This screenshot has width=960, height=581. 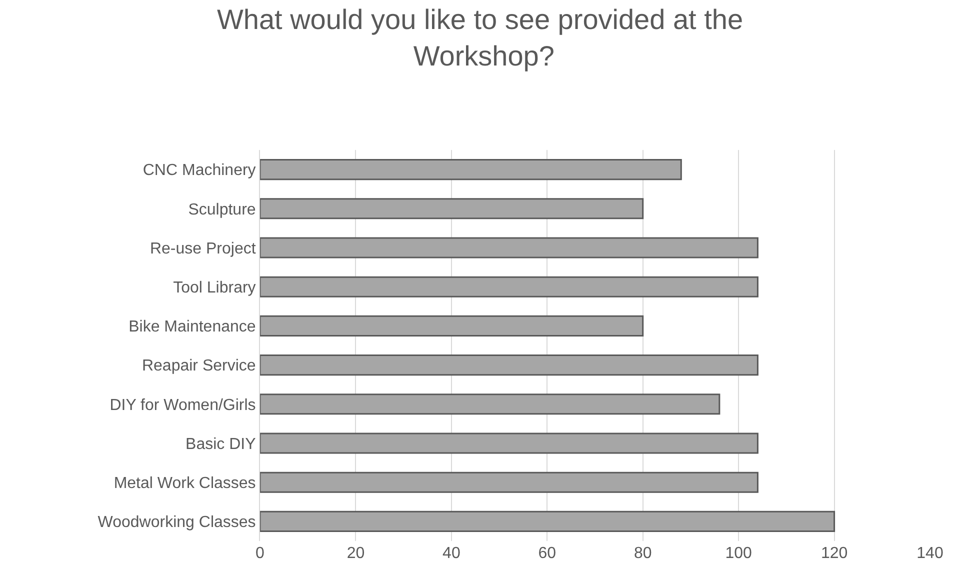 What do you see at coordinates (222, 209) in the screenshot?
I see `y-tick-label: Sculpture` at bounding box center [222, 209].